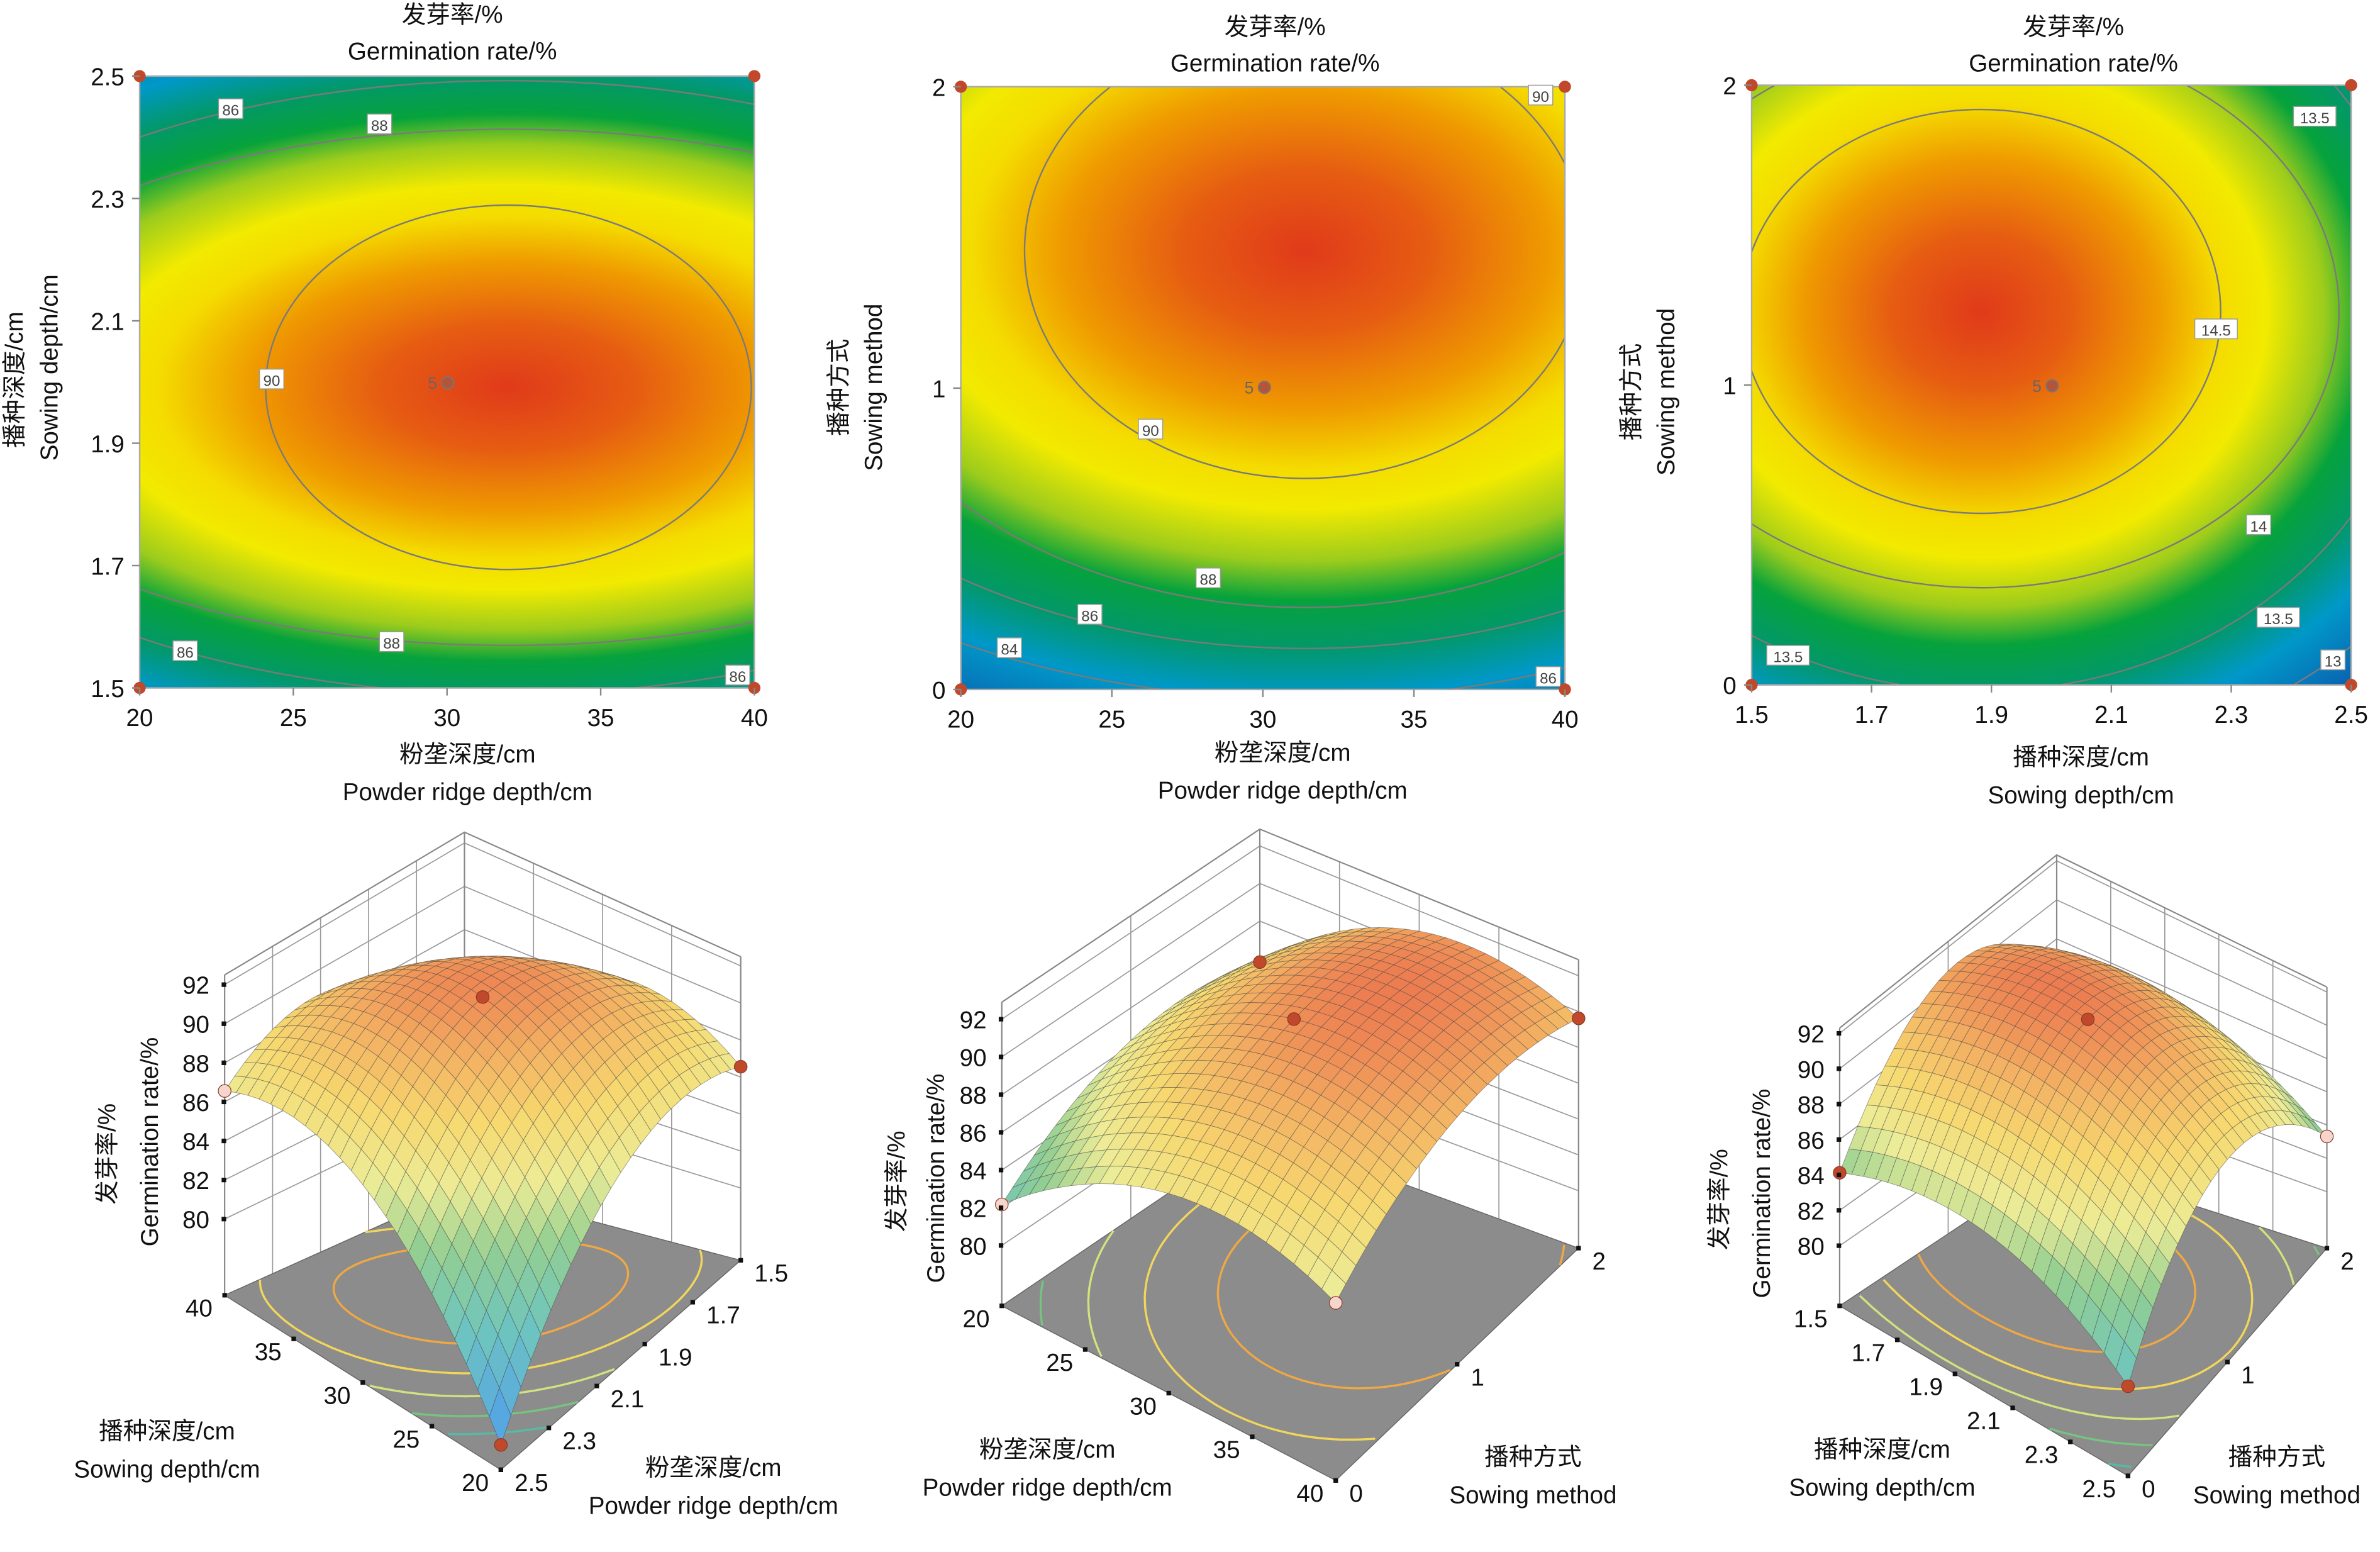 This screenshot has width=2380, height=1552. I want to click on left-axis-label-en: Sowing depth/cm, so click(167, 1469).